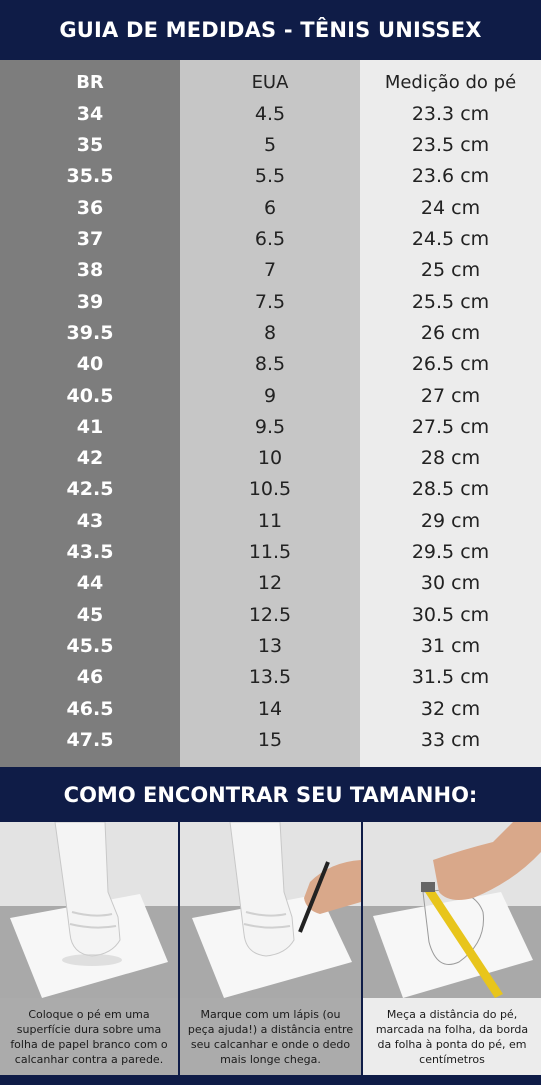 The height and width of the screenshot is (1085, 541). Describe the element at coordinates (270, 1080) in the screenshot. I see `bottom-bar` at that location.